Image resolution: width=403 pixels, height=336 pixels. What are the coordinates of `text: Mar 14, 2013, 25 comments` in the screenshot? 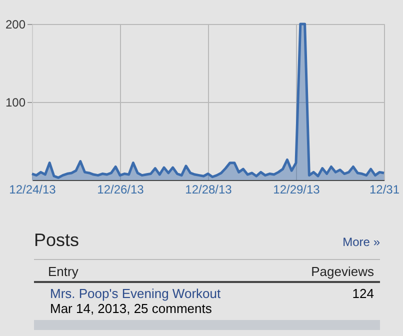 It's located at (131, 308).